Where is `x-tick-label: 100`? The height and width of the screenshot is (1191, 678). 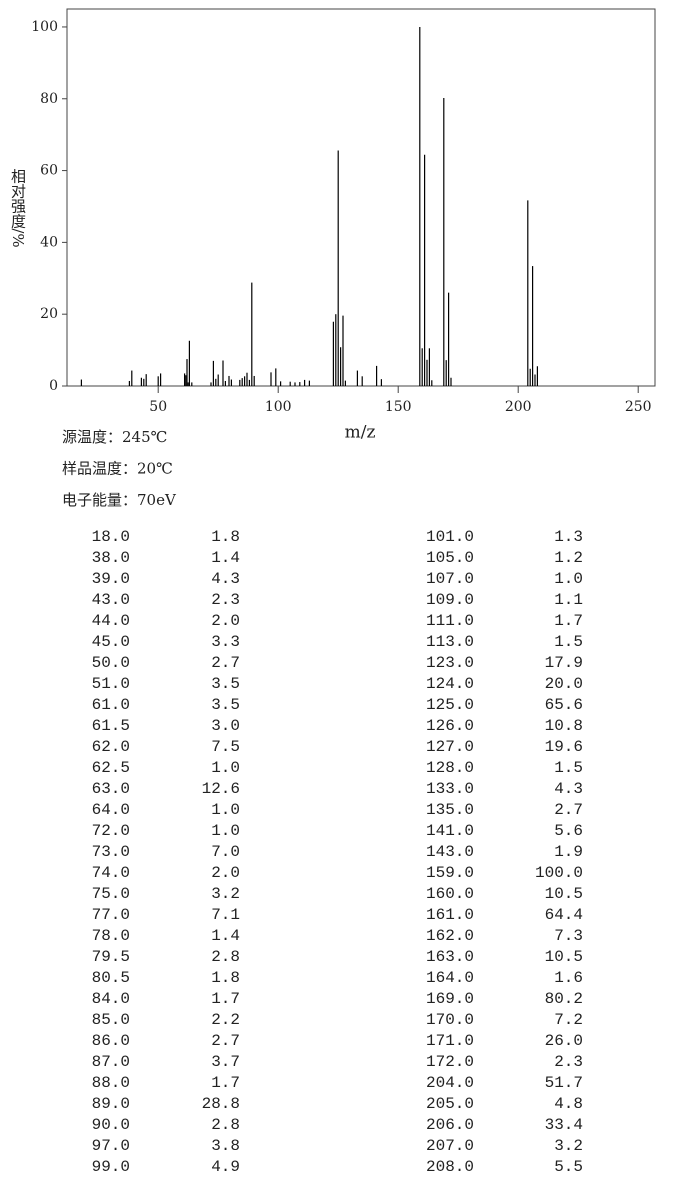 x-tick-label: 100 is located at coordinates (278, 407).